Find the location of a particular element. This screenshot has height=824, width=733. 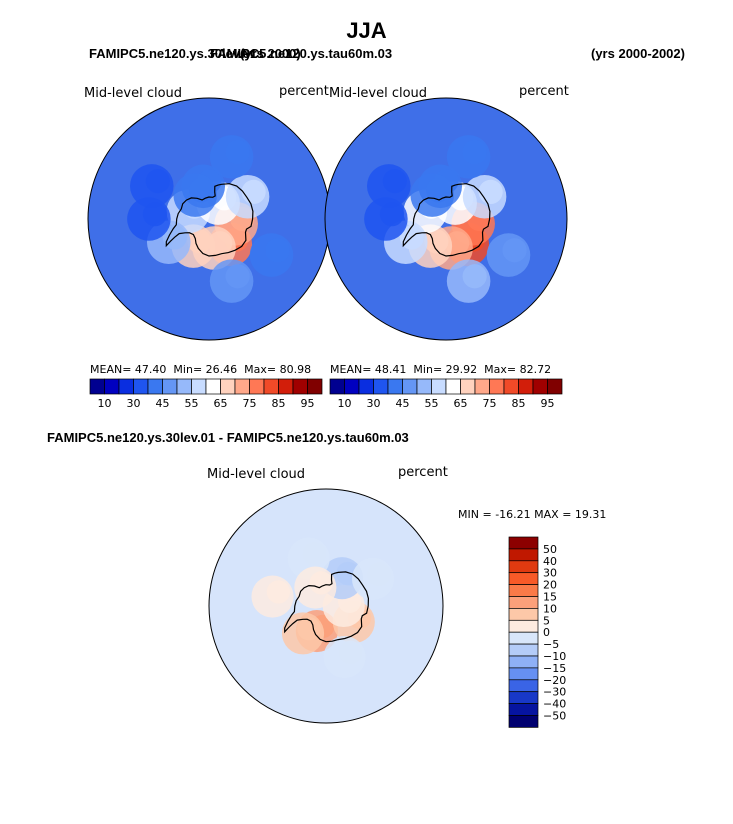

colorbar-right-tick-label: 85 is located at coordinates (519, 403).